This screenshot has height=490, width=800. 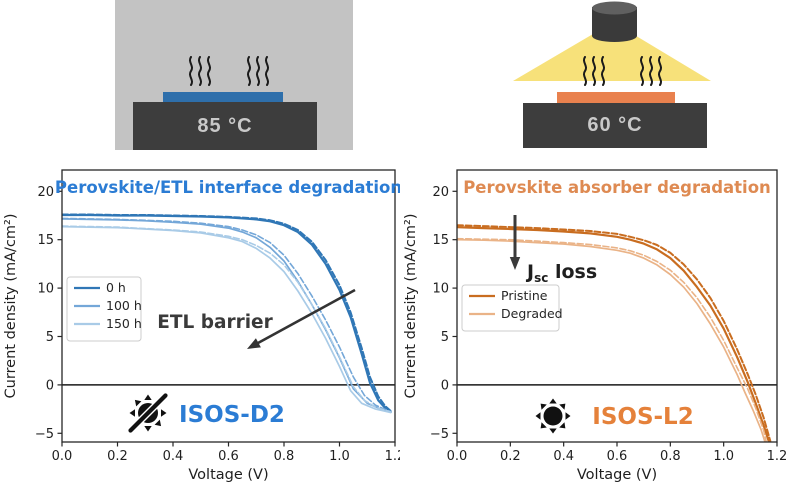 I want to click on badge-label: ISOS-D2, so click(x=232, y=415).